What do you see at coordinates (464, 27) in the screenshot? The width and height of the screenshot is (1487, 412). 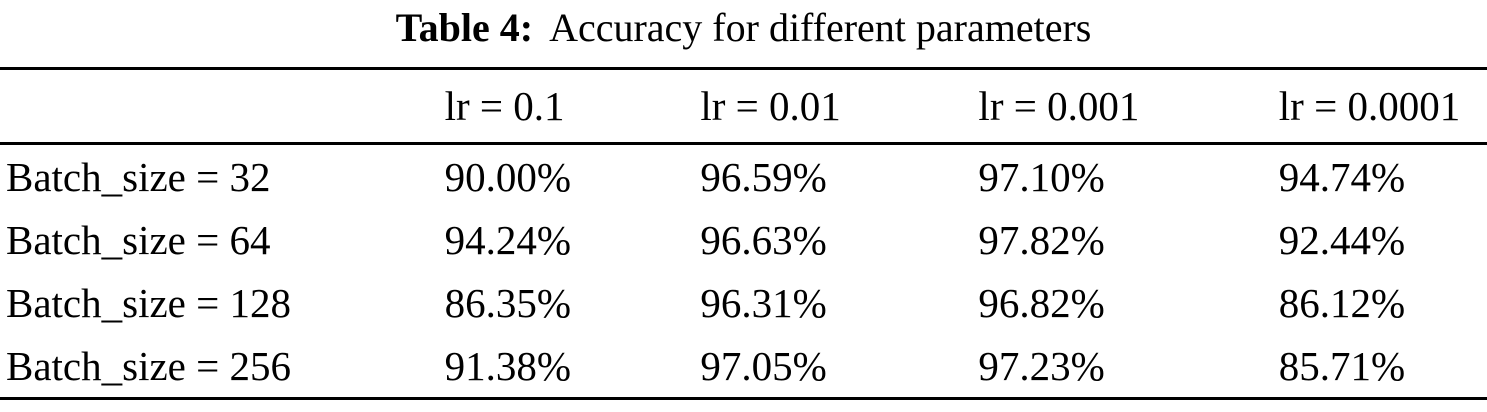 I see `table-caption-label: Table 4:` at bounding box center [464, 27].